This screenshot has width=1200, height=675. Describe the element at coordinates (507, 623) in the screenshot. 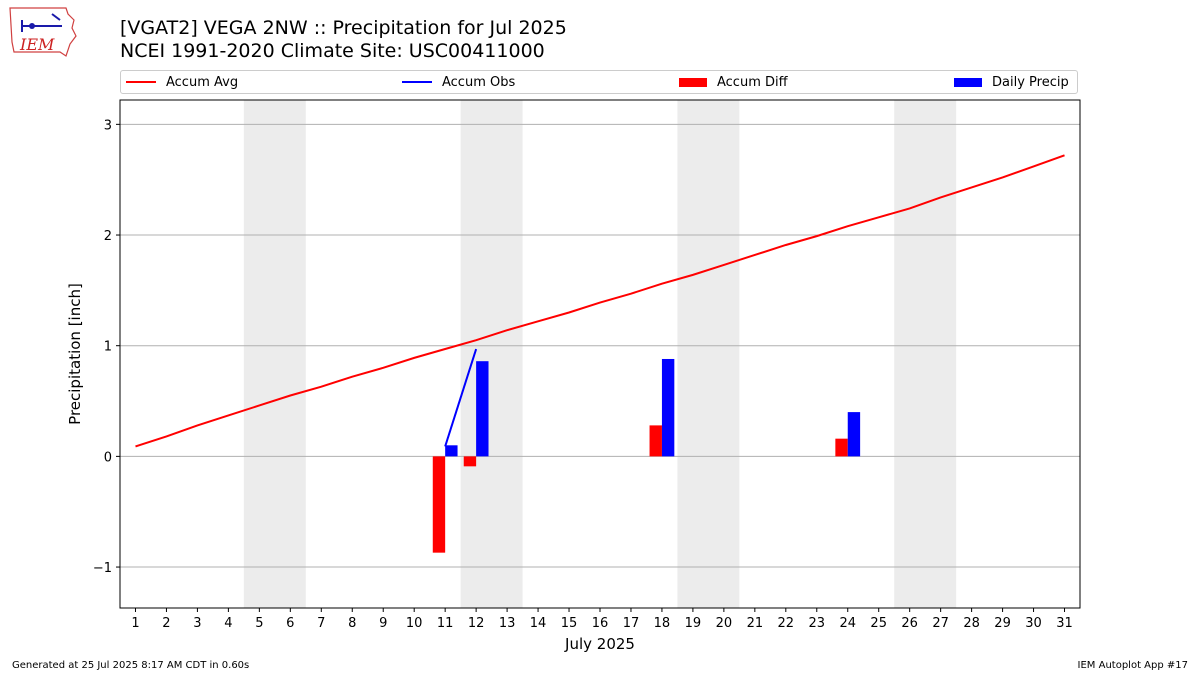

I see `x-tick-label: 13` at that location.